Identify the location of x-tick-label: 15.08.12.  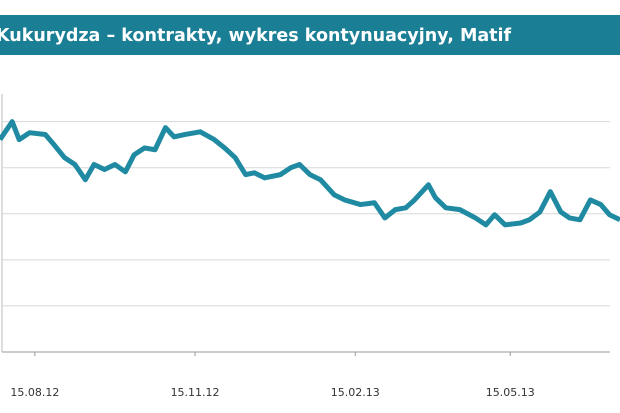
(34, 392).